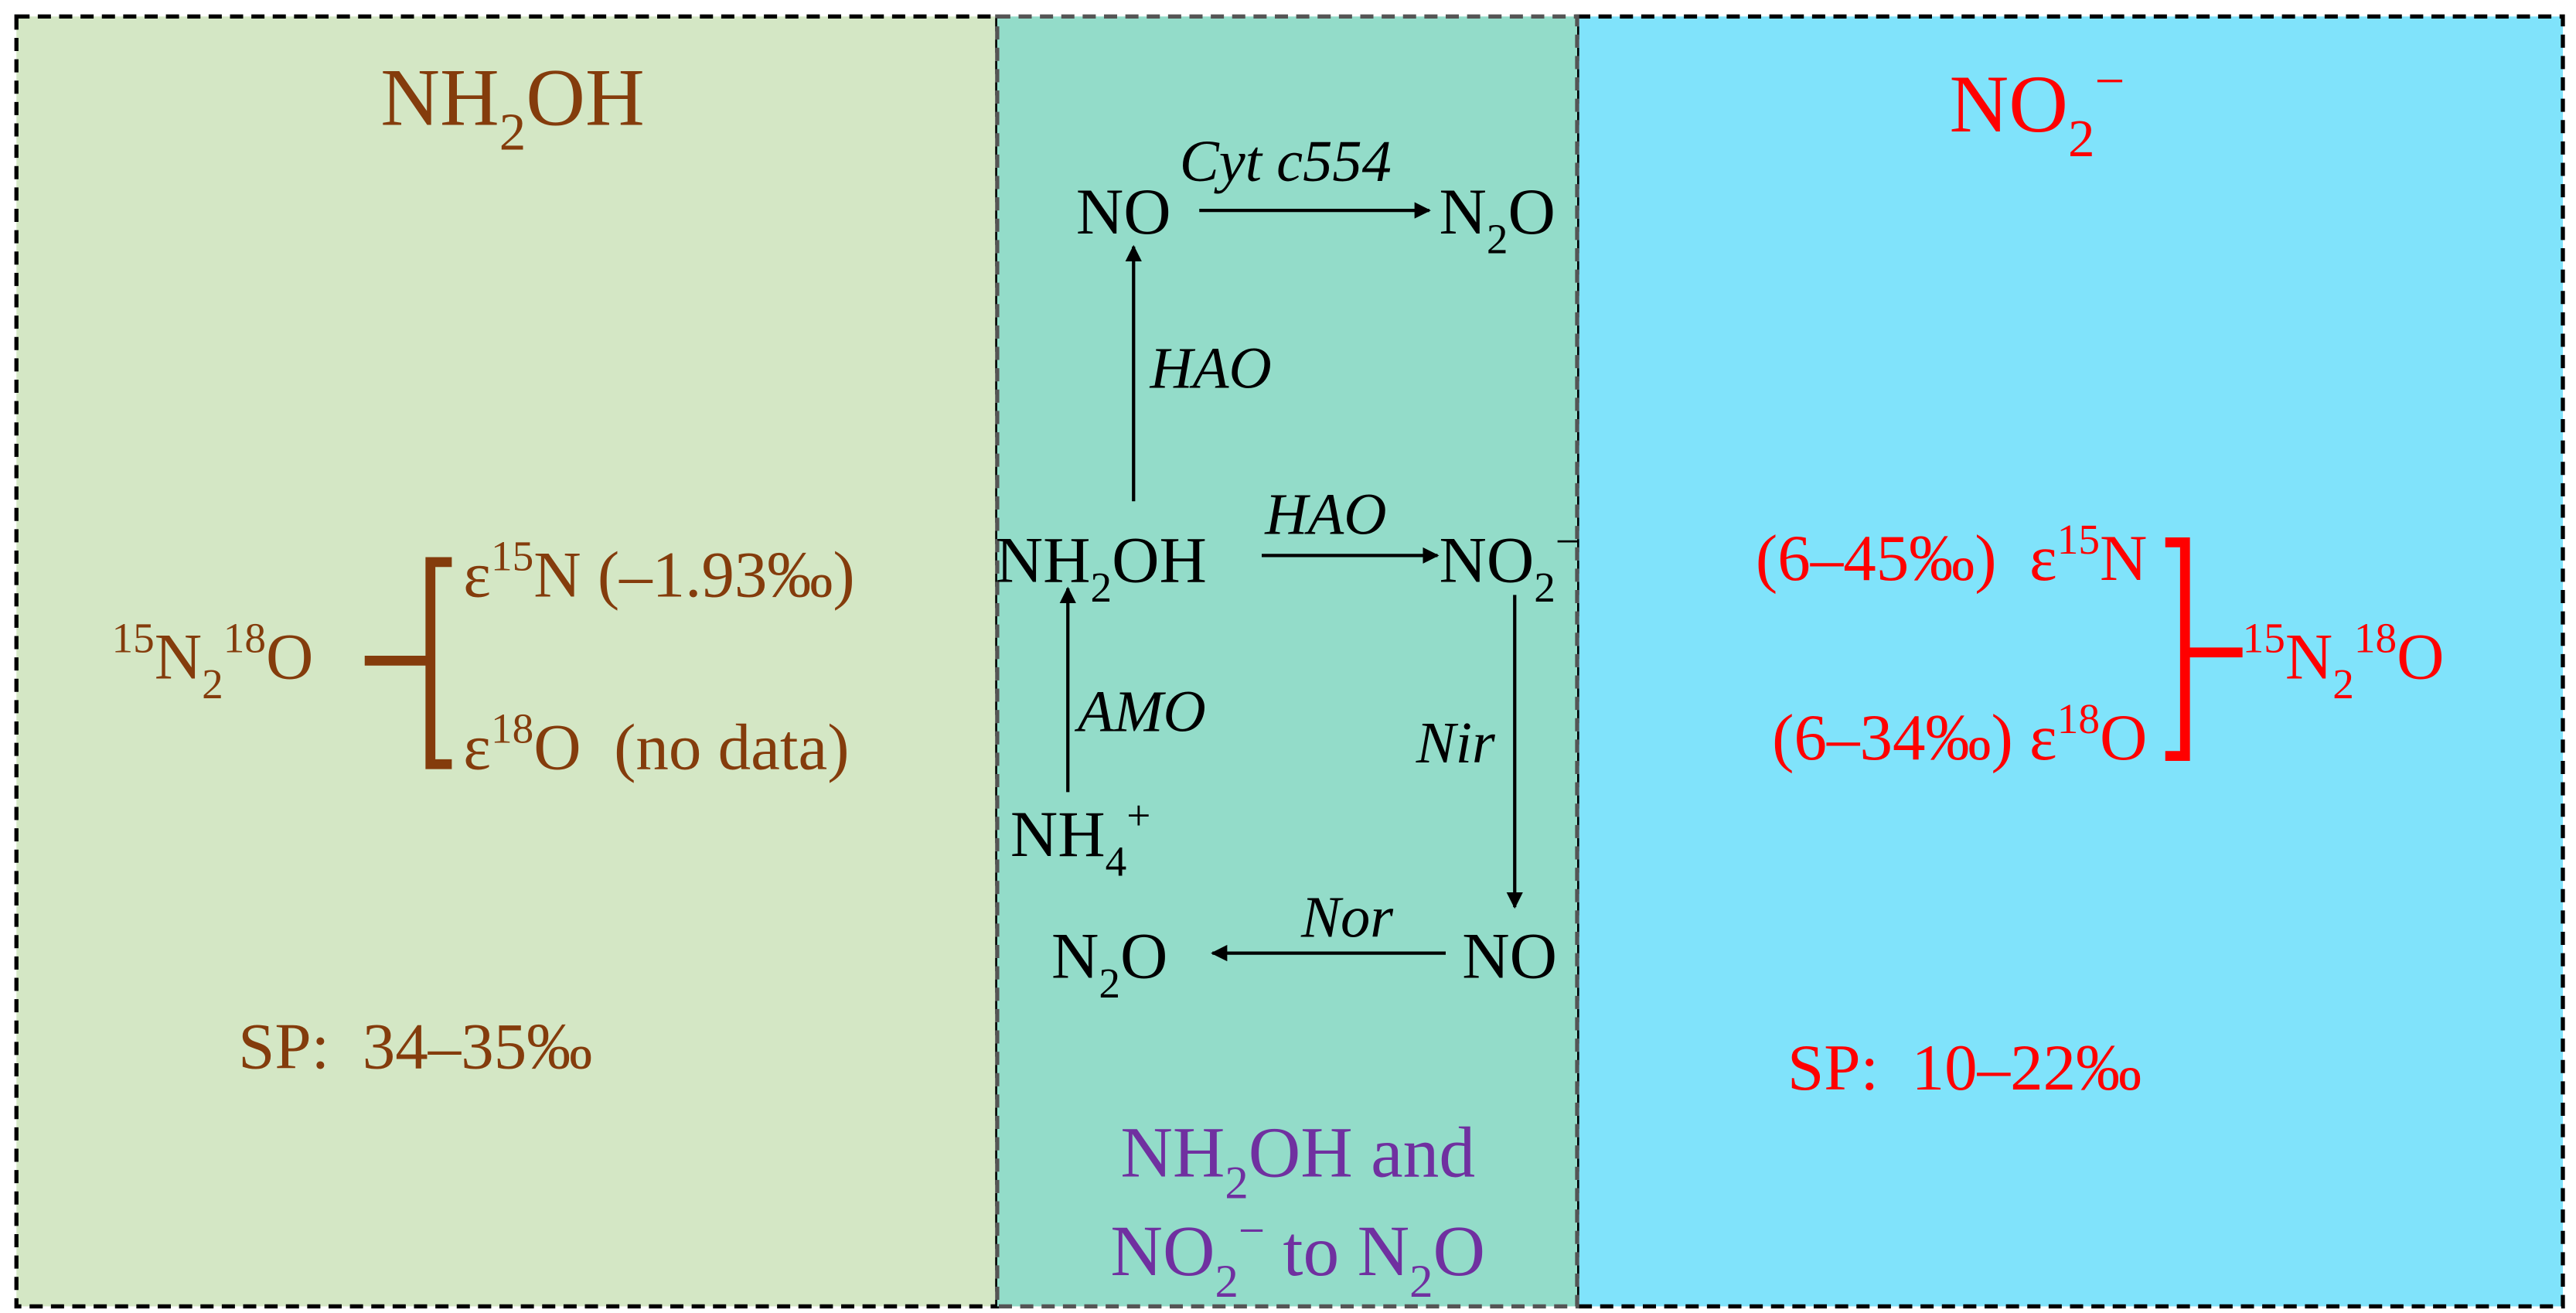 Image resolution: width=2576 pixels, height=1313 pixels. I want to click on text-segment: SP: 34–35‰, so click(415, 1046).